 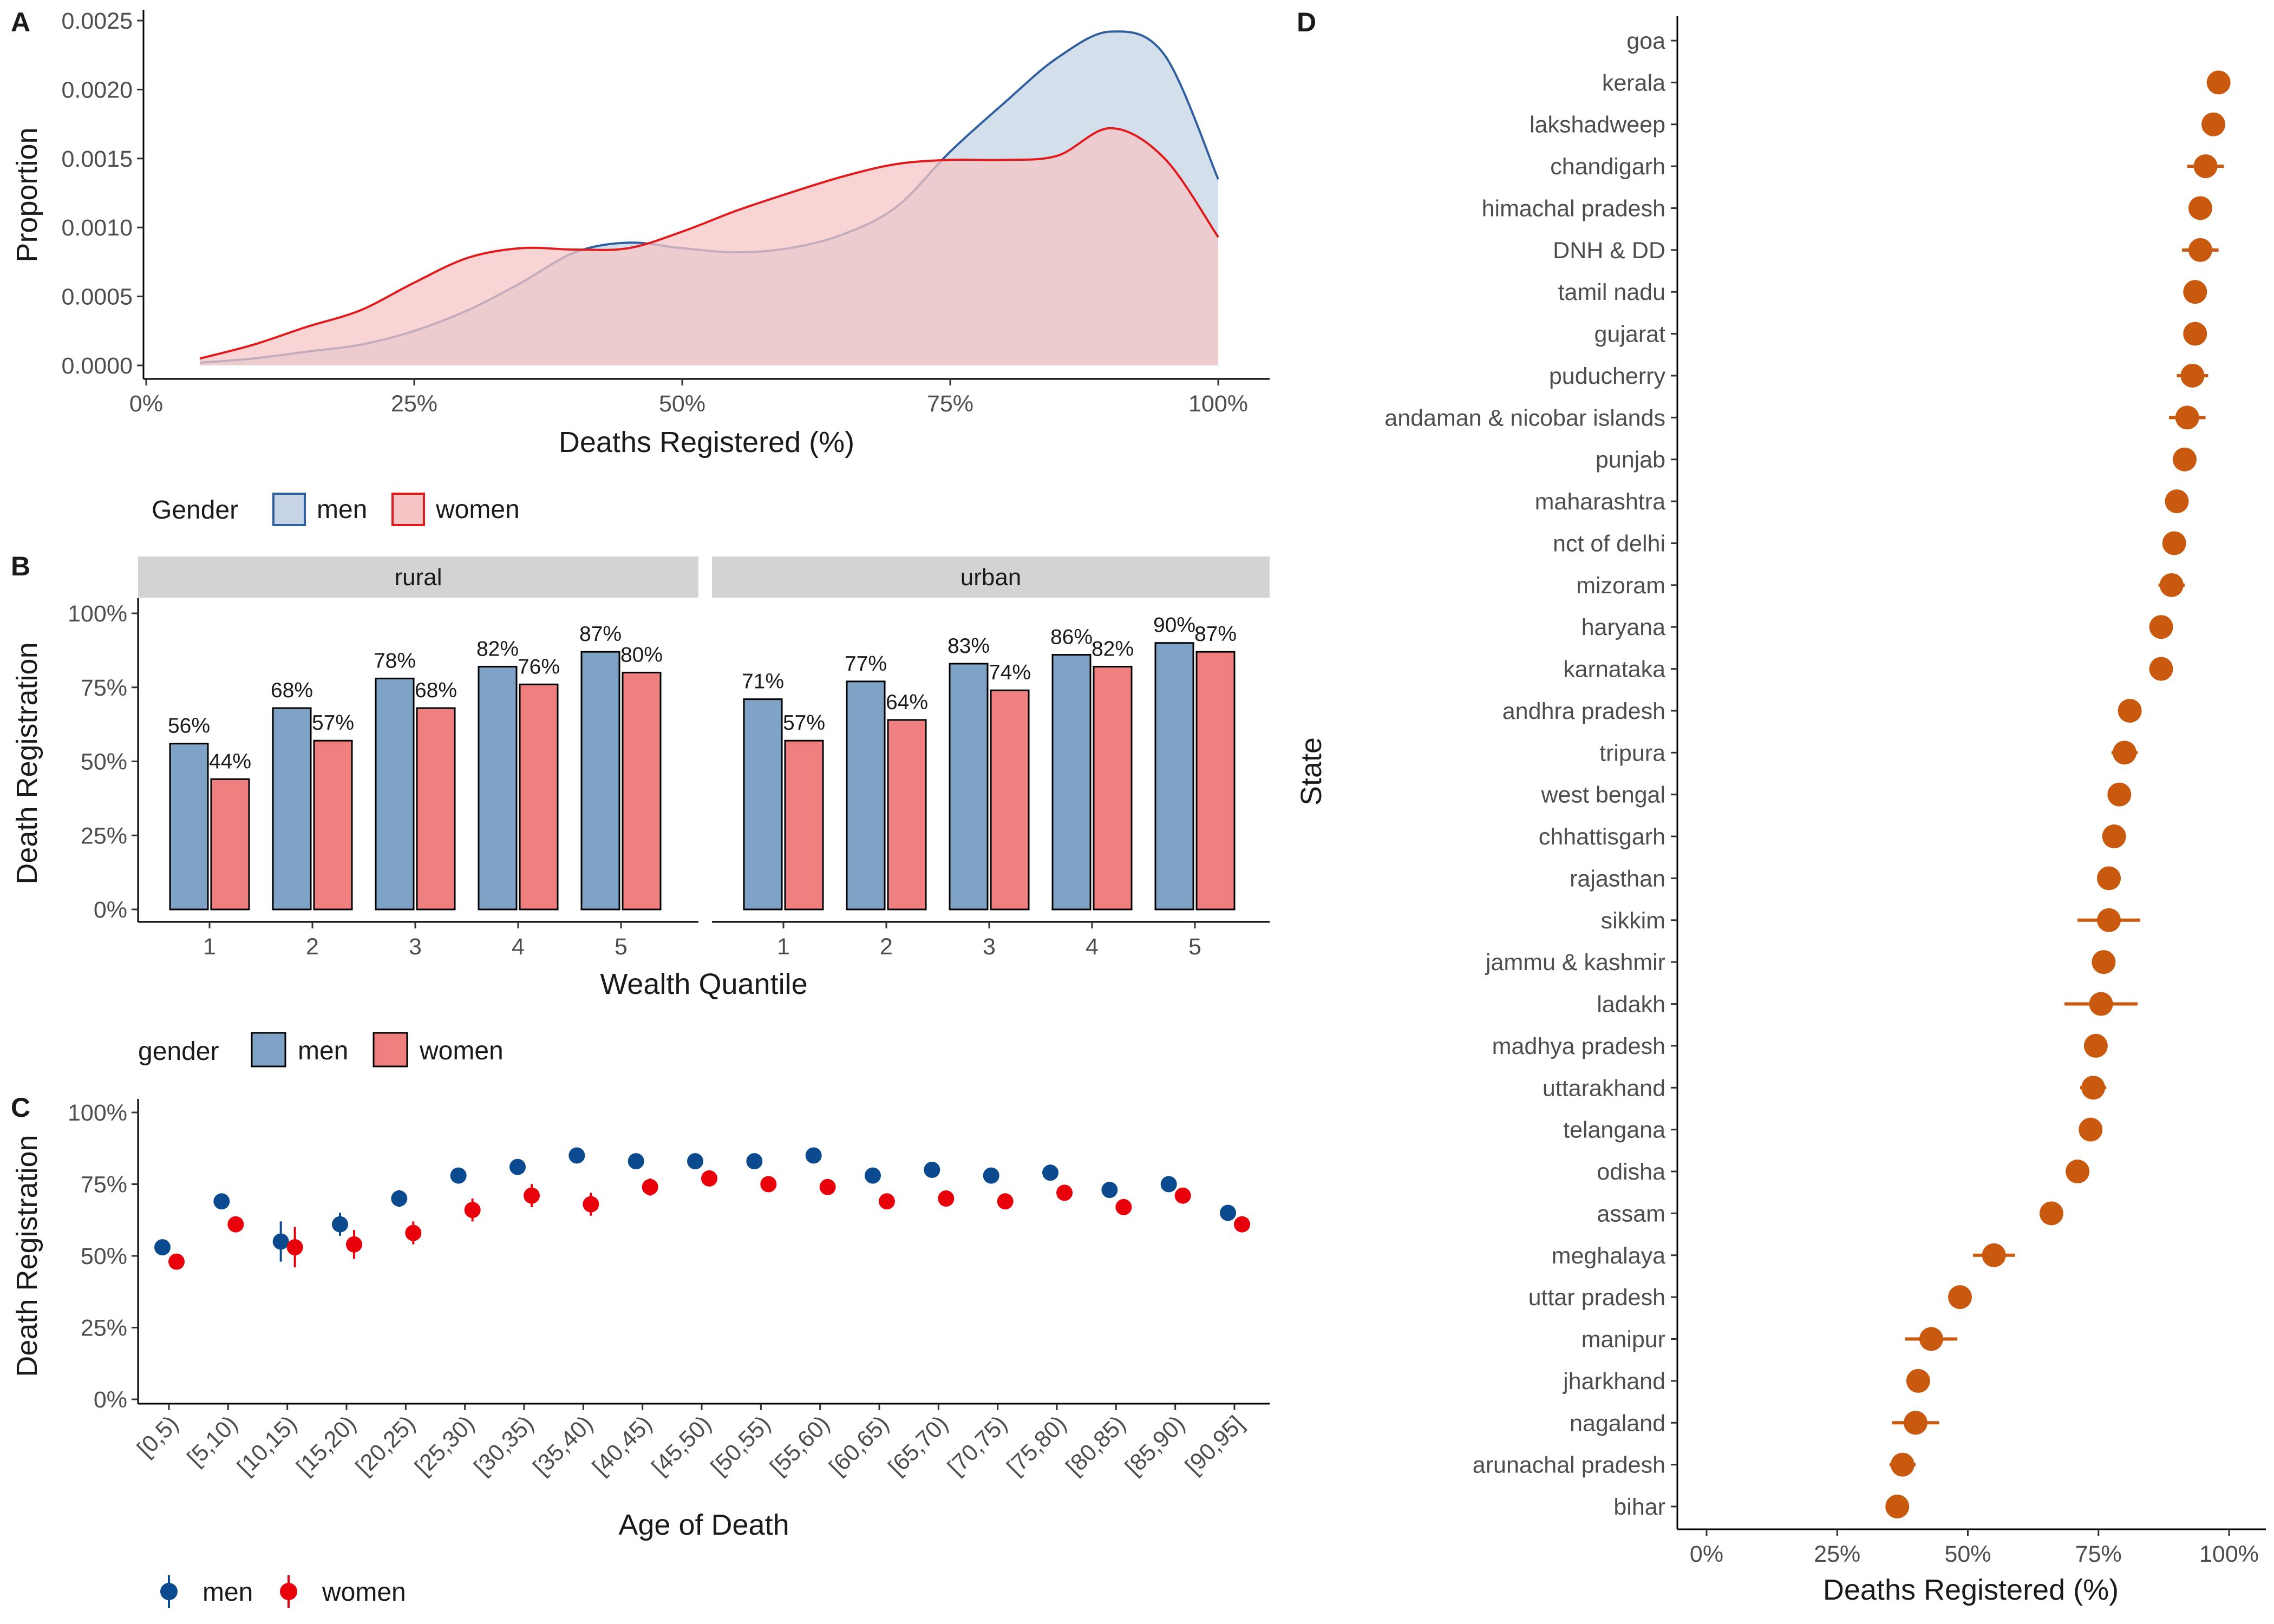 I want to click on y-tick-label: 75%, so click(x=104, y=688).